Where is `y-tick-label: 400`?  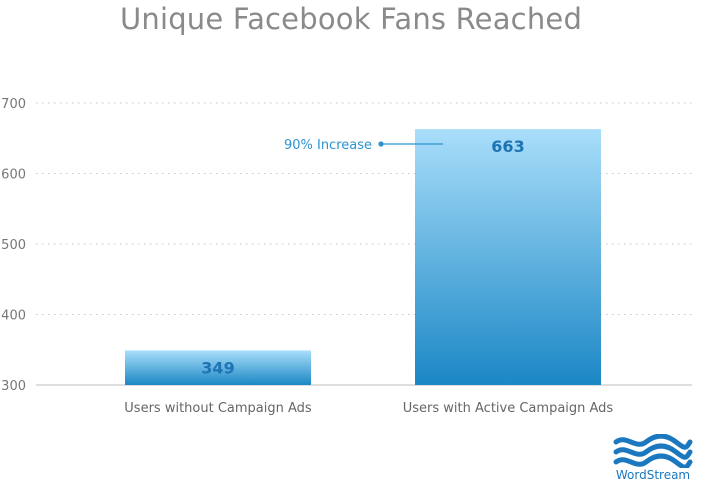
y-tick-label: 400 is located at coordinates (13, 316).